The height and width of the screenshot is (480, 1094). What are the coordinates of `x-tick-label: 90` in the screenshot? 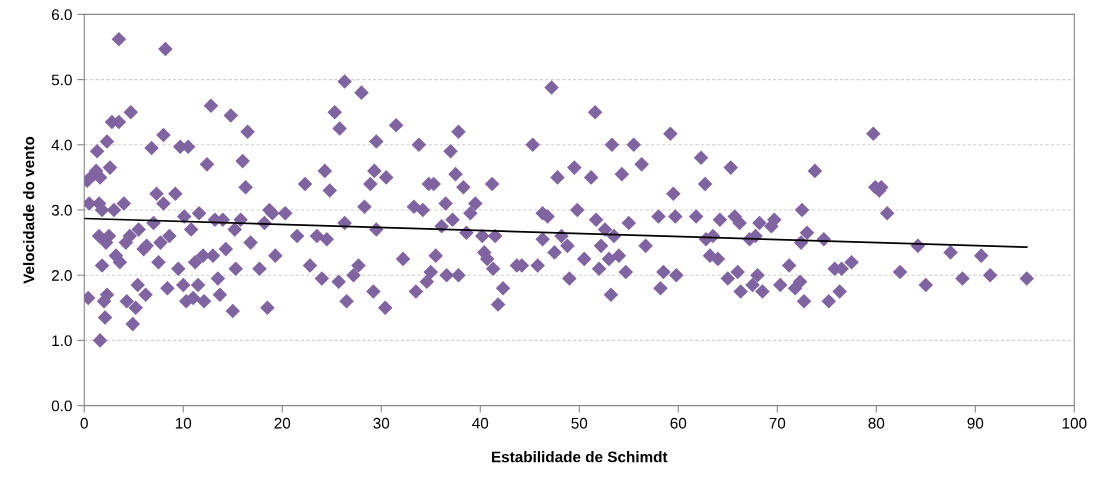 It's located at (975, 423).